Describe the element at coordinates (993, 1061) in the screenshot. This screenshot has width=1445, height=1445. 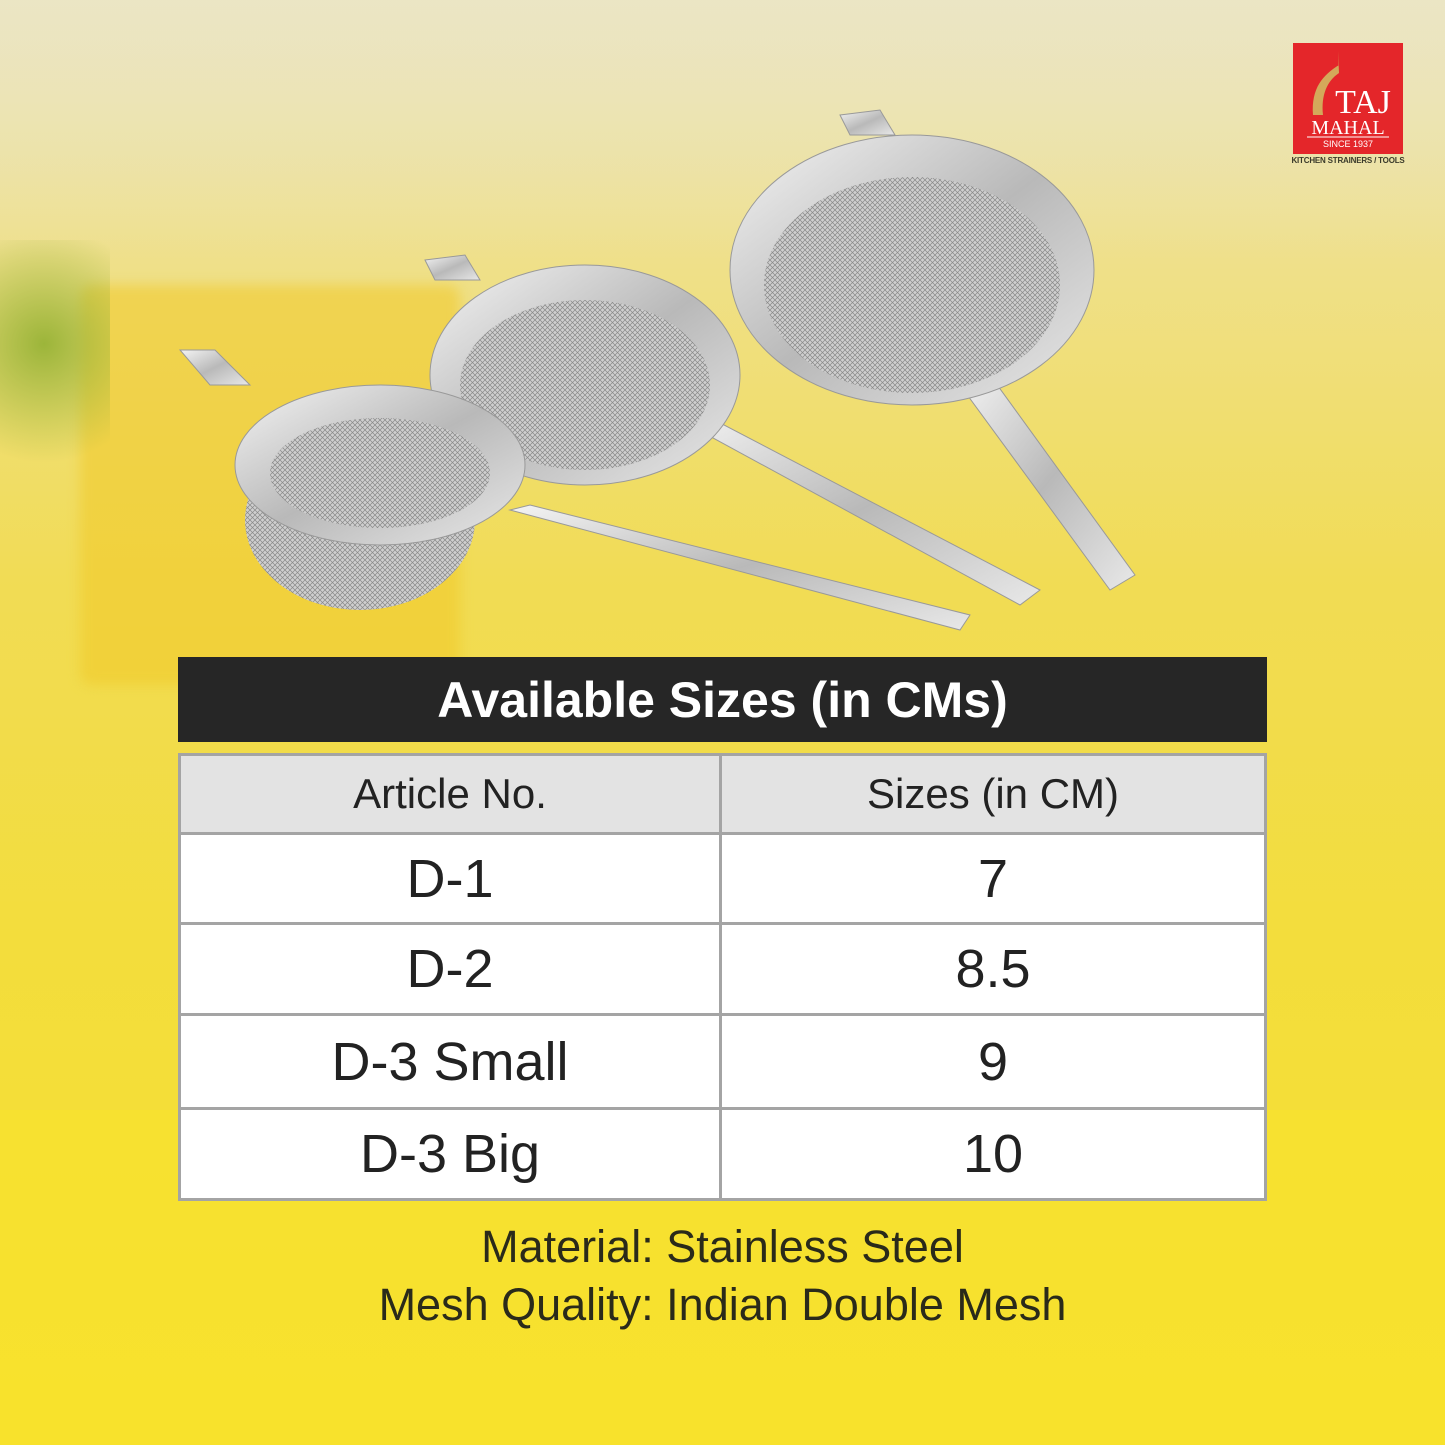
I see `size-cell: 9` at that location.